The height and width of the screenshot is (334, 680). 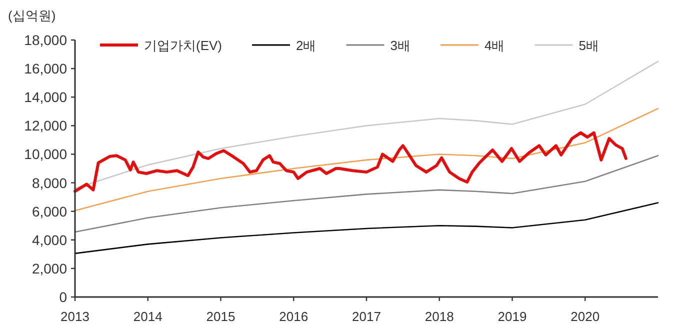 What do you see at coordinates (46, 154) in the screenshot?
I see `y-tick-label: 10,000` at bounding box center [46, 154].